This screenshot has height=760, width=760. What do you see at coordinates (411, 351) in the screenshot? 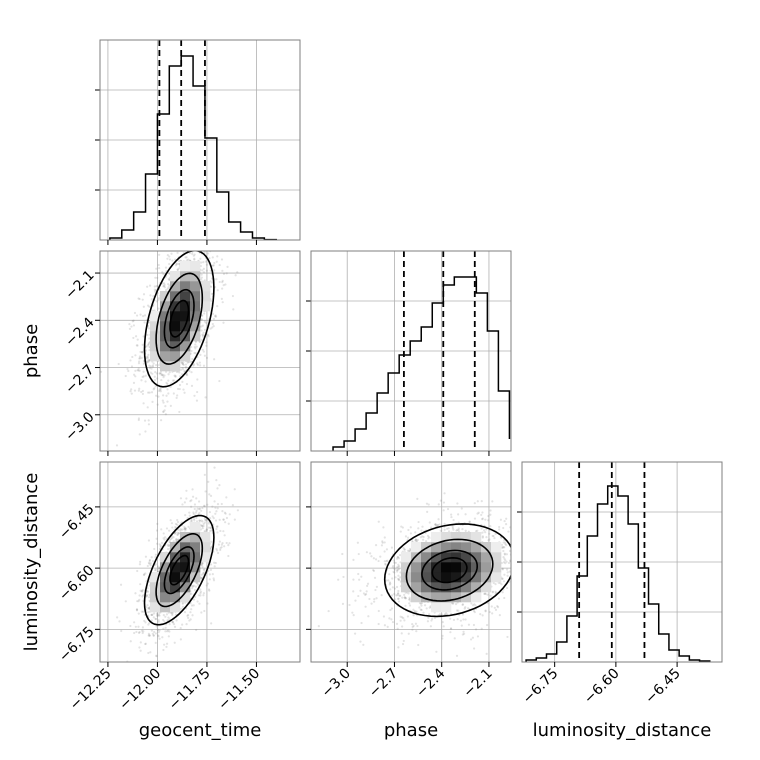
I see `panel-frame` at bounding box center [411, 351].